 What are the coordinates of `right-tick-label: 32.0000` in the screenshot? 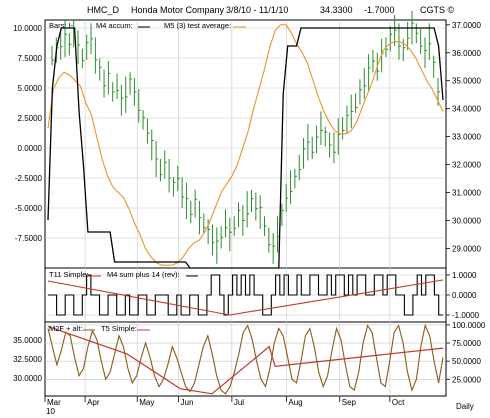 It's located at (466, 165).